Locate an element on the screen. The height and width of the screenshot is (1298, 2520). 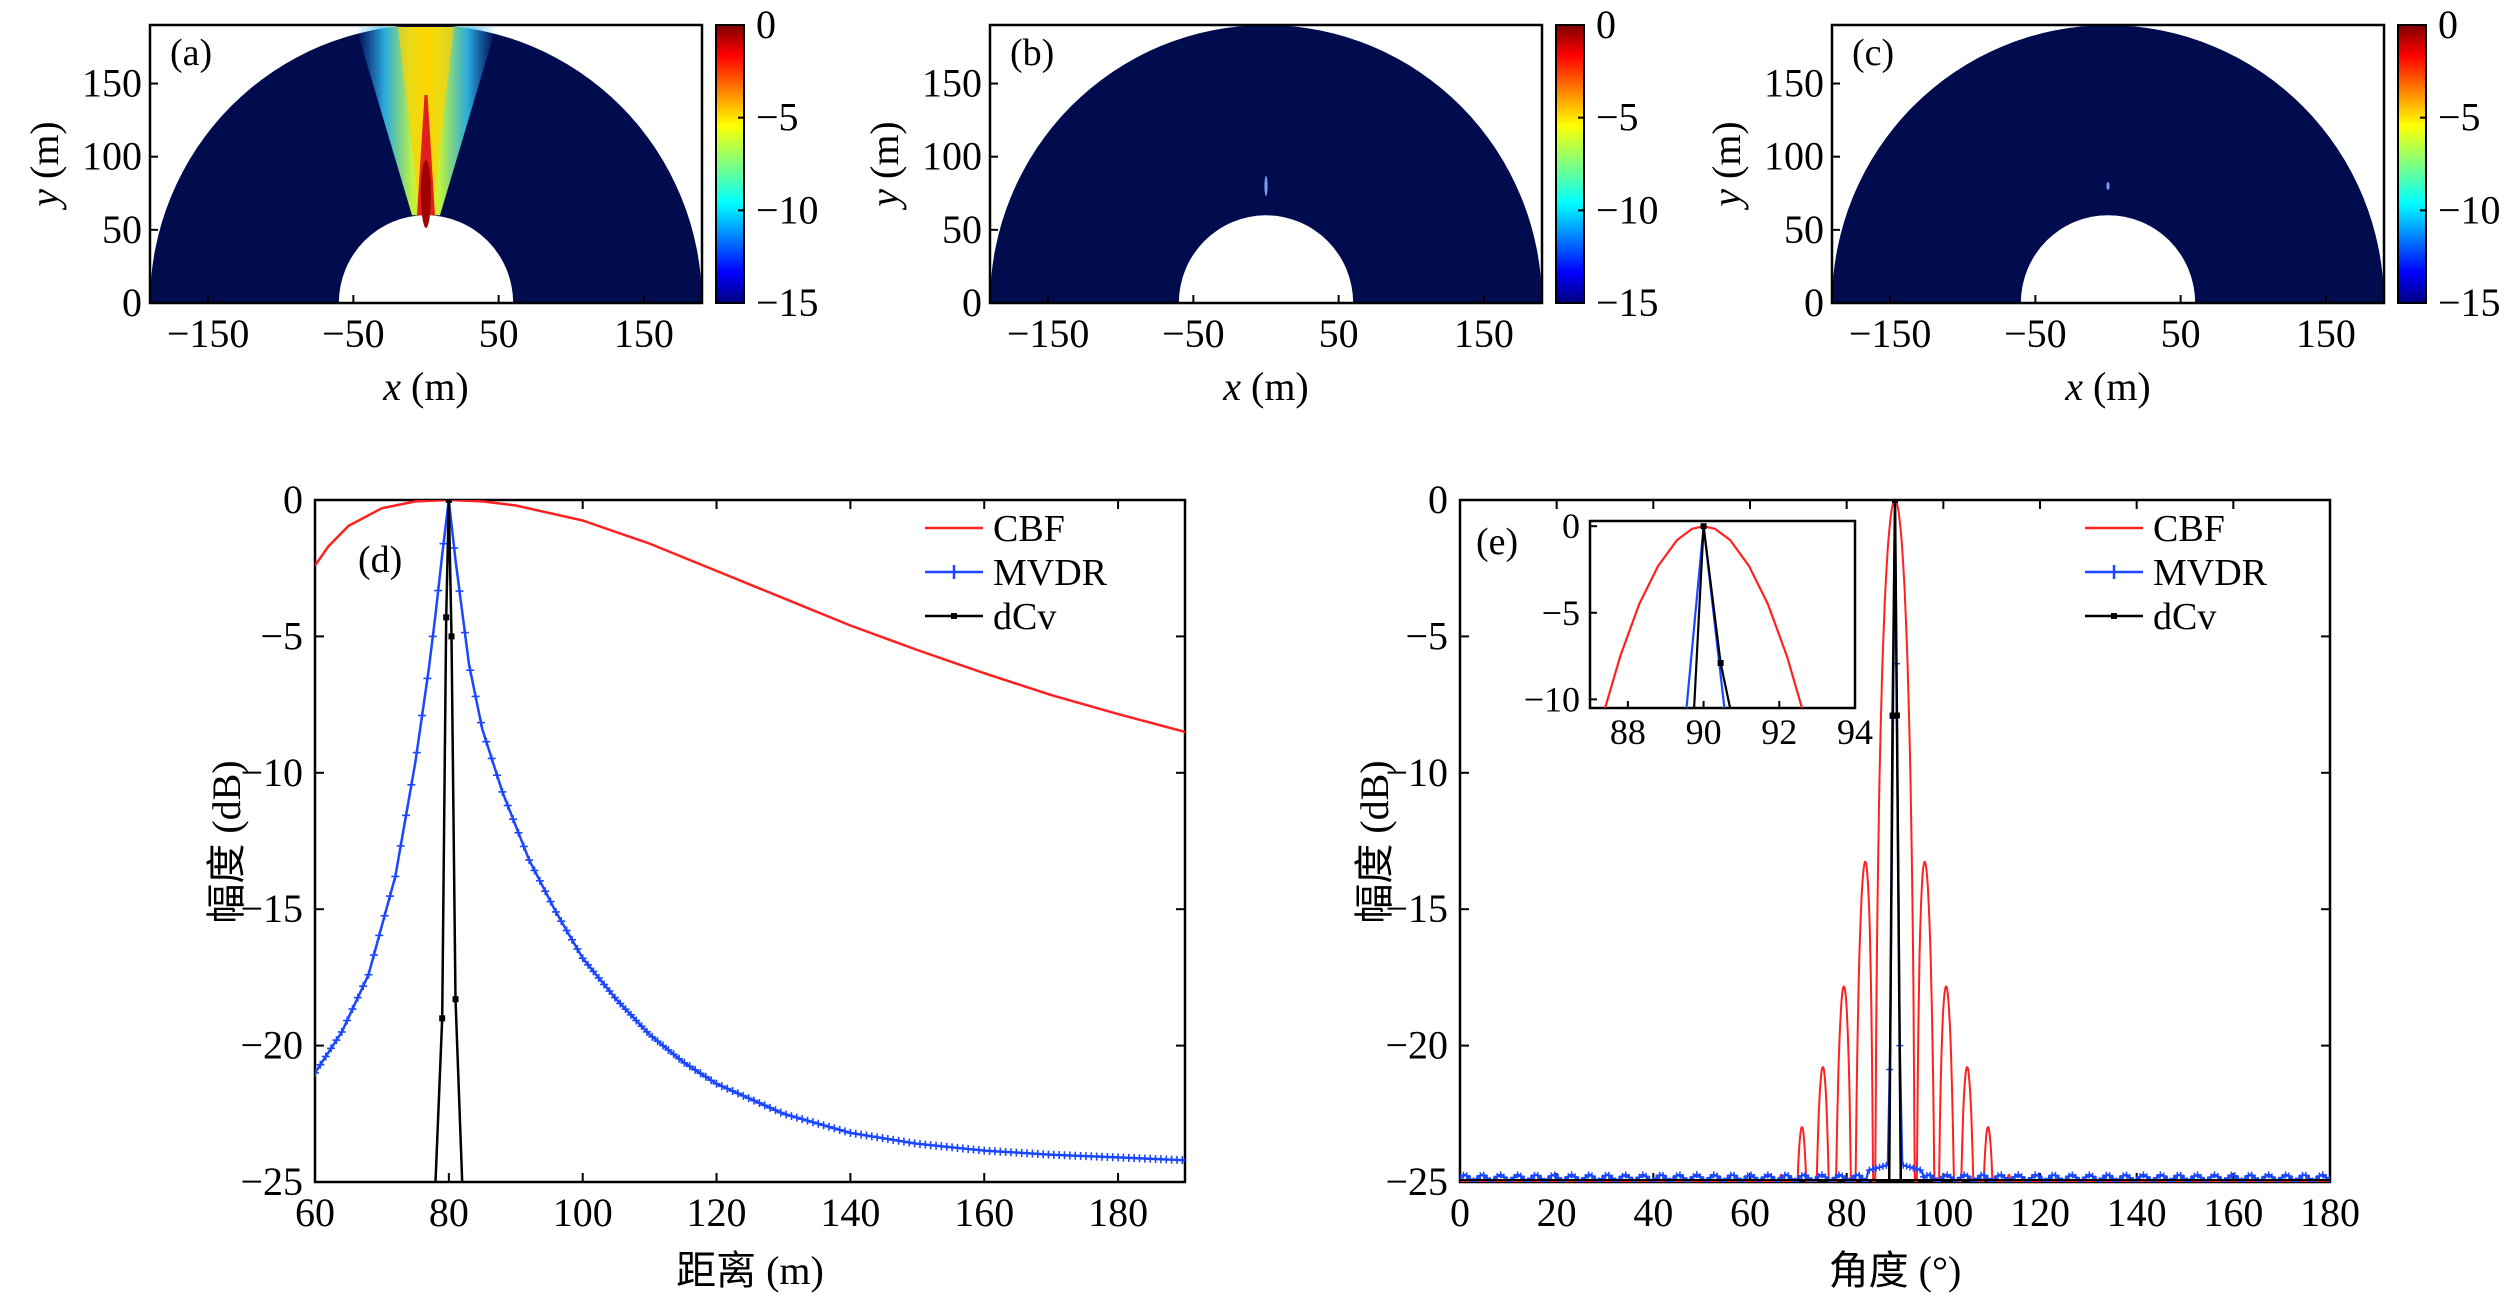
series-dcv-line is located at coordinates (1895, 841).